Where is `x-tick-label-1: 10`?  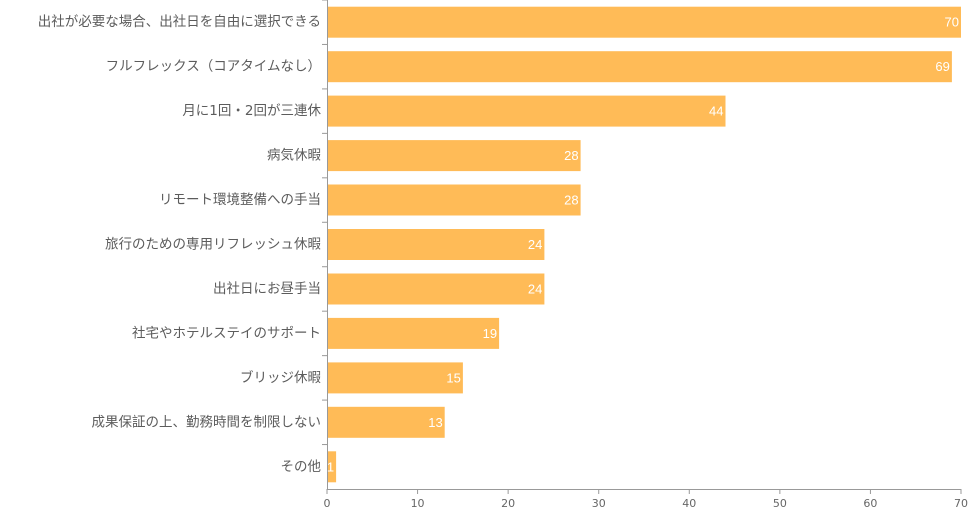 x-tick-label-1: 10 is located at coordinates (418, 503).